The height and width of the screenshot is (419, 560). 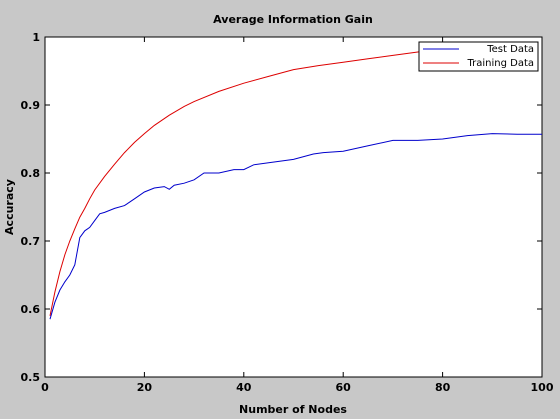 I want to click on x-axis-label: Number of Nodes, so click(x=293, y=409).